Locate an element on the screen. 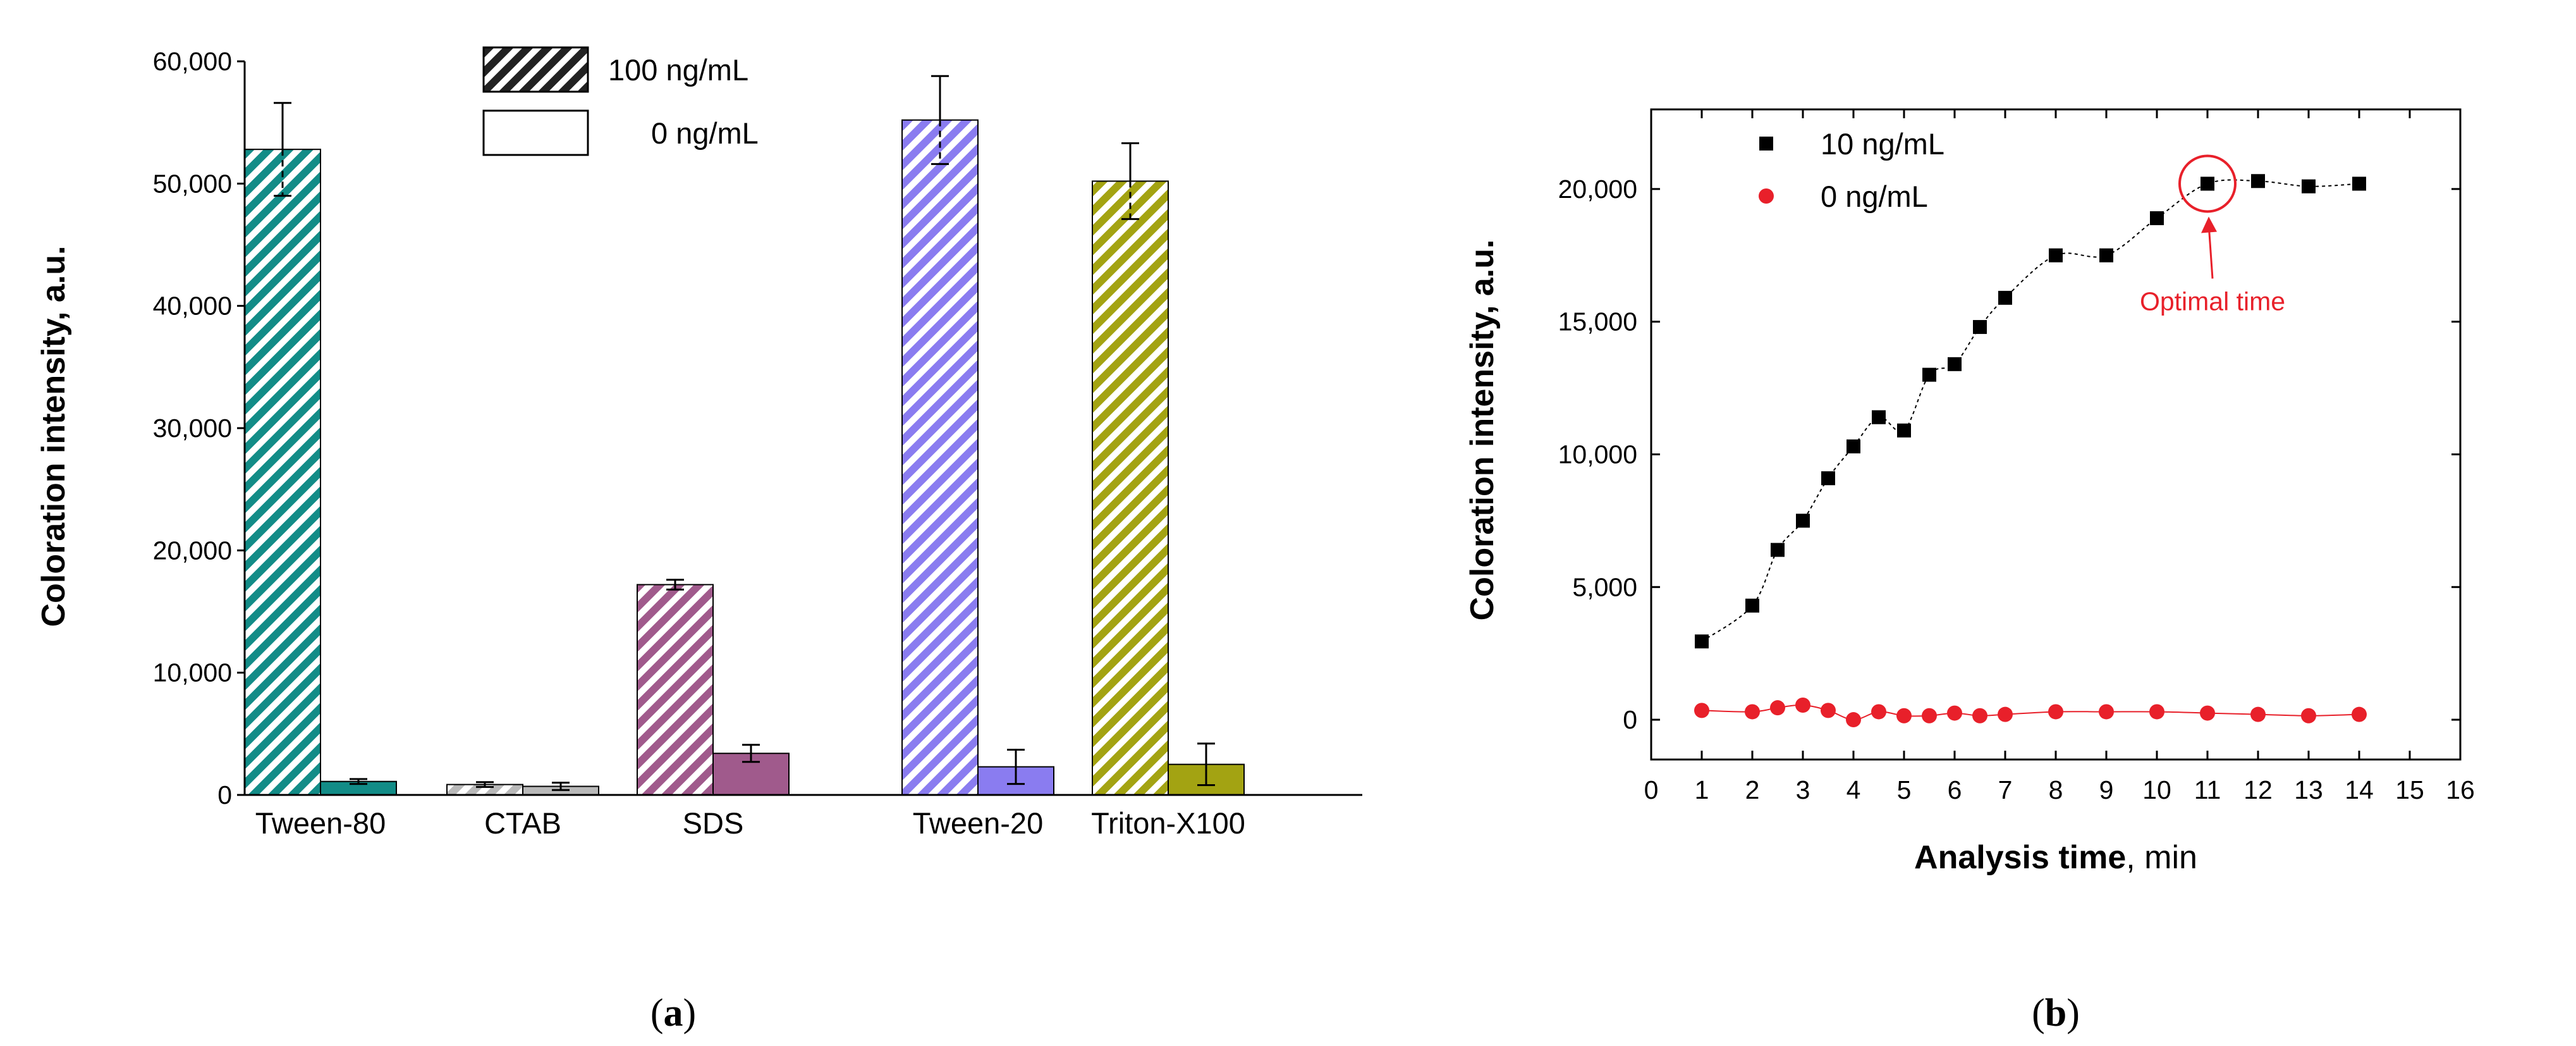 The width and height of the screenshot is (2576, 1046). legend-swatch-0-ng is located at coordinates (535, 132).